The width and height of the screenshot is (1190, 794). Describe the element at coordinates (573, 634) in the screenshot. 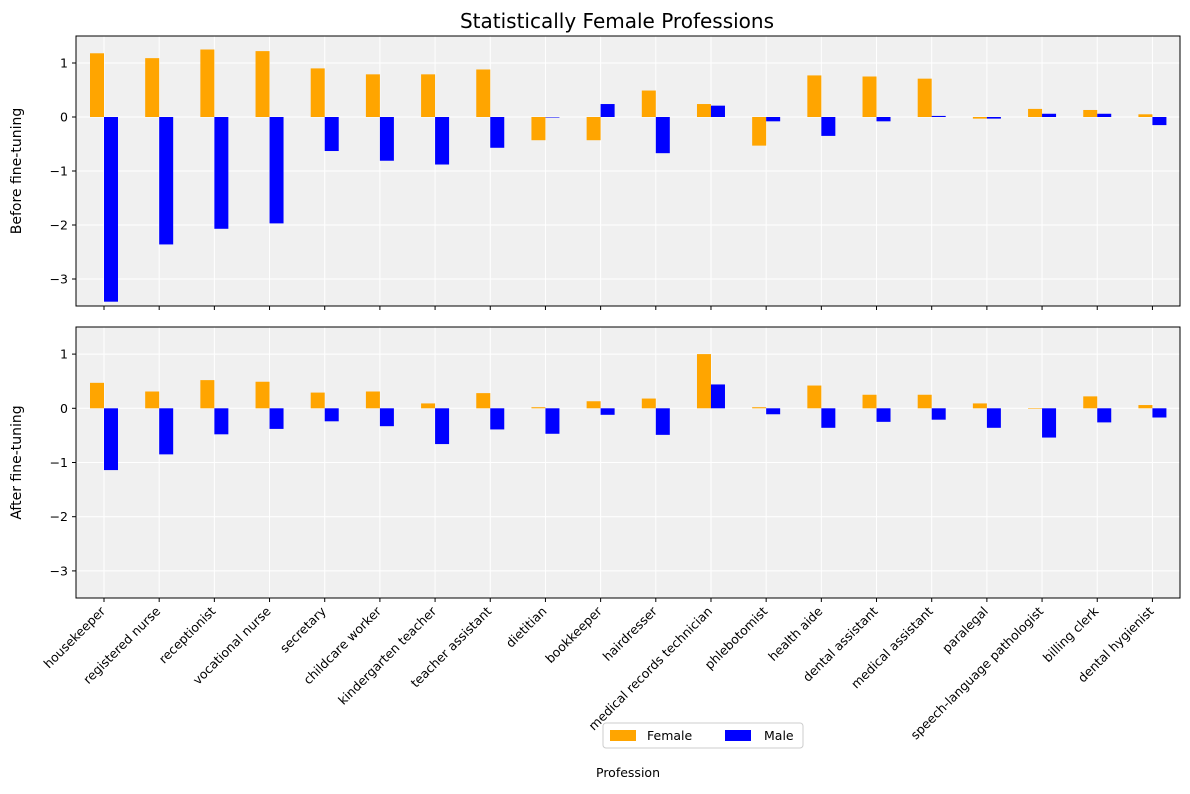

I see `x-category-label: bookkeeper` at that location.